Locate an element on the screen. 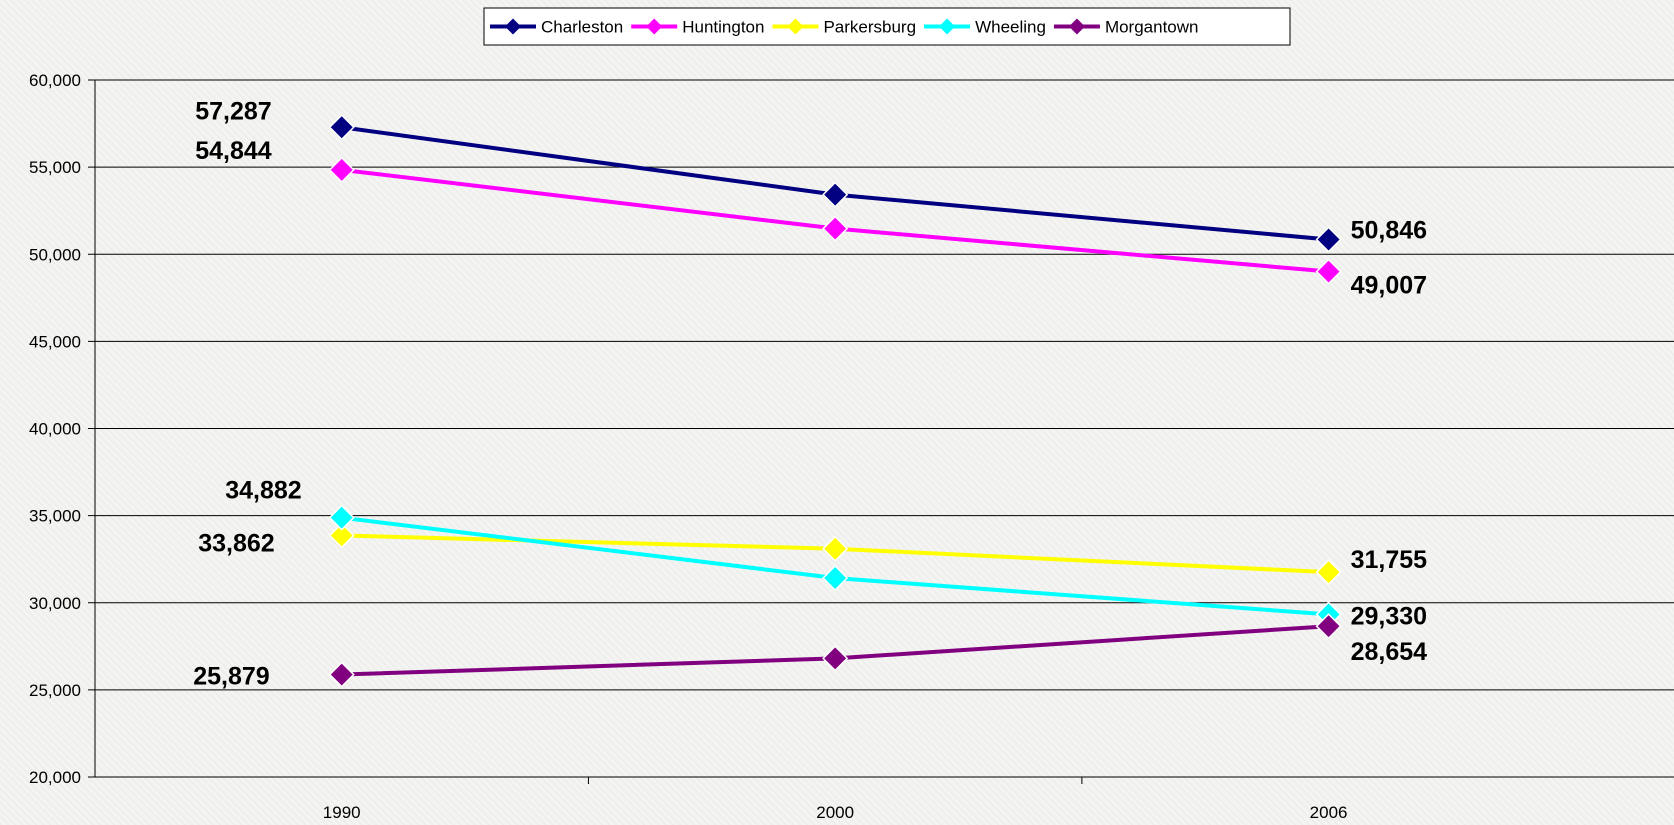  legend-box is located at coordinates (887, 26).